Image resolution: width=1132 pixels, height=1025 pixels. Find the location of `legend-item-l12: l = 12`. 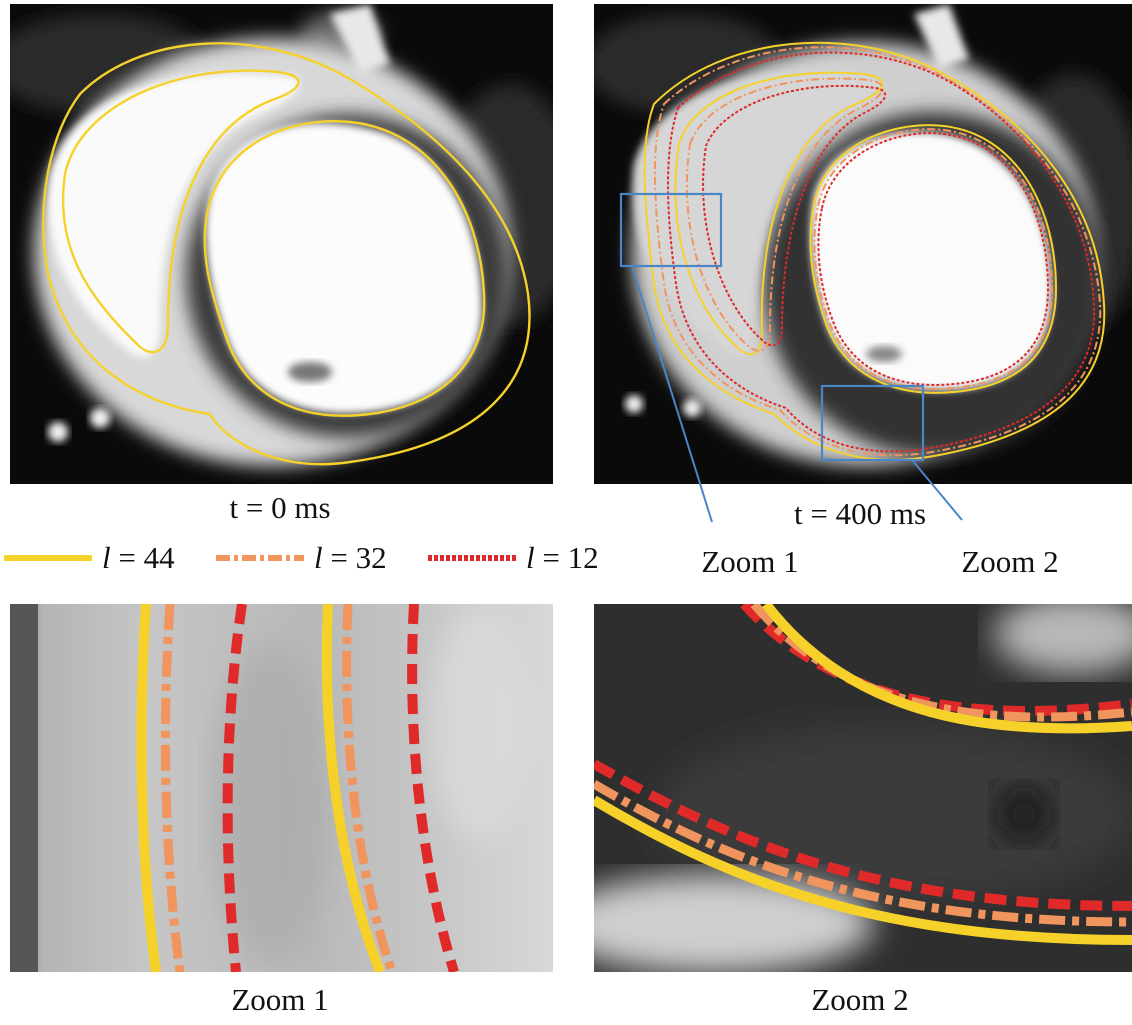

legend-item-l12: l = 12 is located at coordinates (513, 558).